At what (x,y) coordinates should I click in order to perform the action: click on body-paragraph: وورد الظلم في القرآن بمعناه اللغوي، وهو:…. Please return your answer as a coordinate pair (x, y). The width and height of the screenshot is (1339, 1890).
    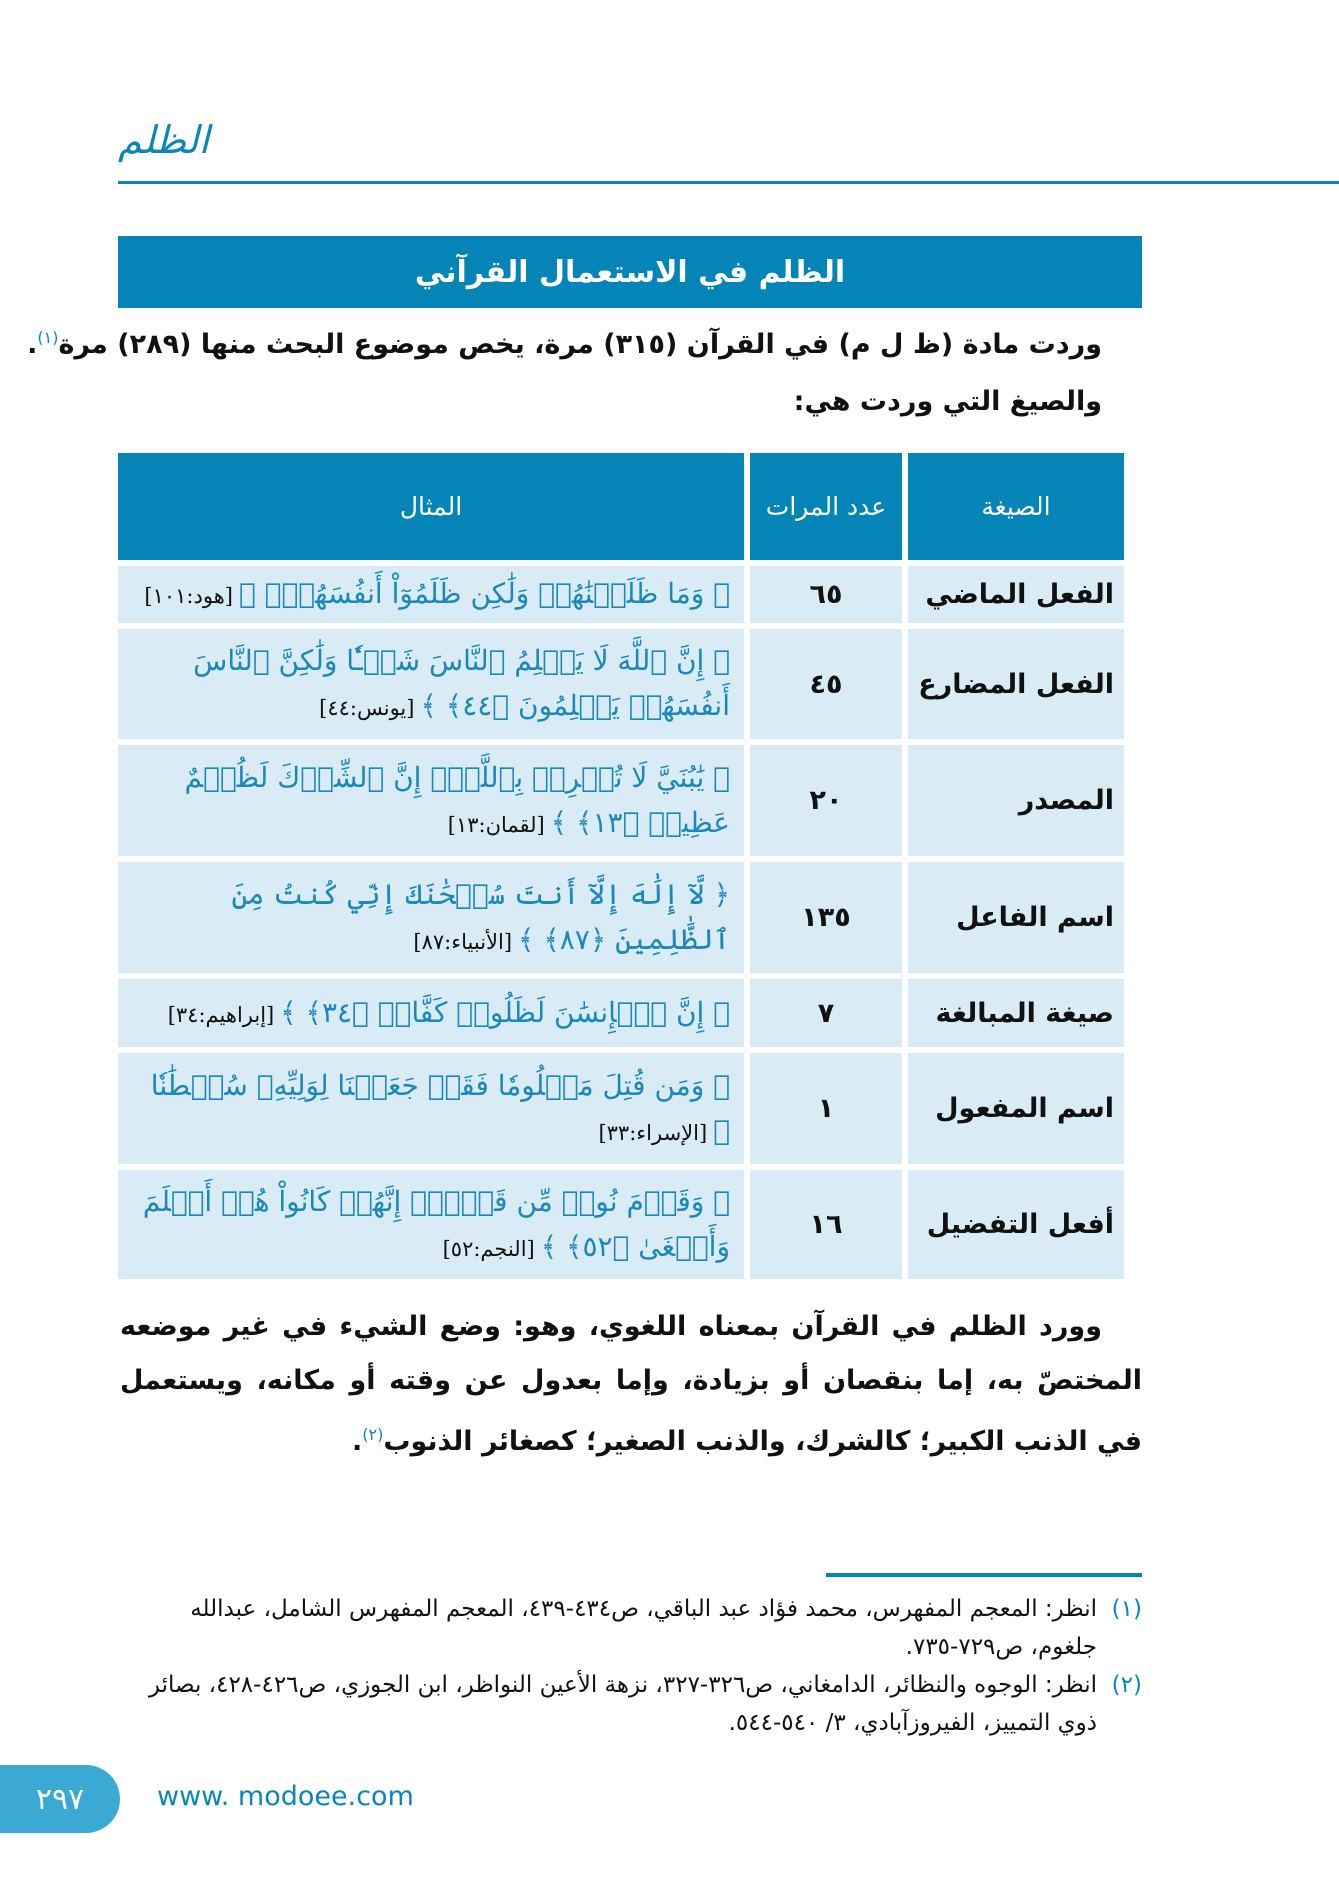
    Looking at the image, I should click on (631, 1384).